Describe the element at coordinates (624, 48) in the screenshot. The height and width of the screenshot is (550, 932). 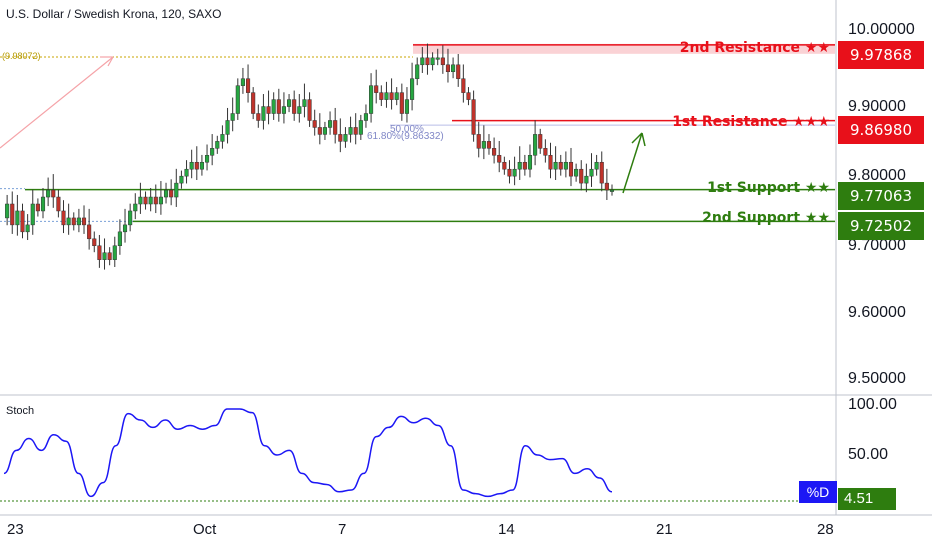
I see `resistance-zone` at that location.